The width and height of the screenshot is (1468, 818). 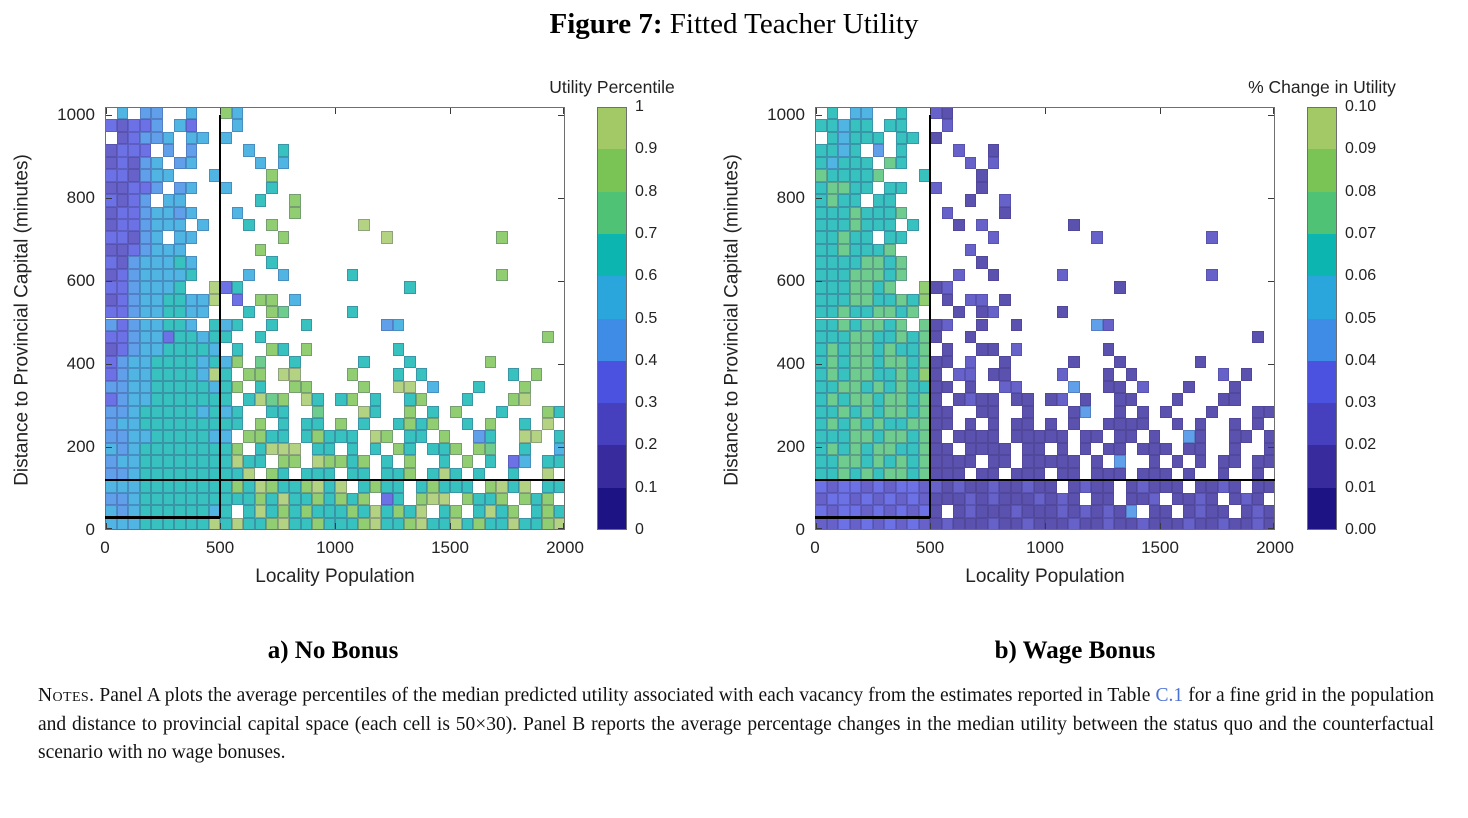 What do you see at coordinates (220, 547) in the screenshot?
I see `x-tick-label: 500` at bounding box center [220, 547].